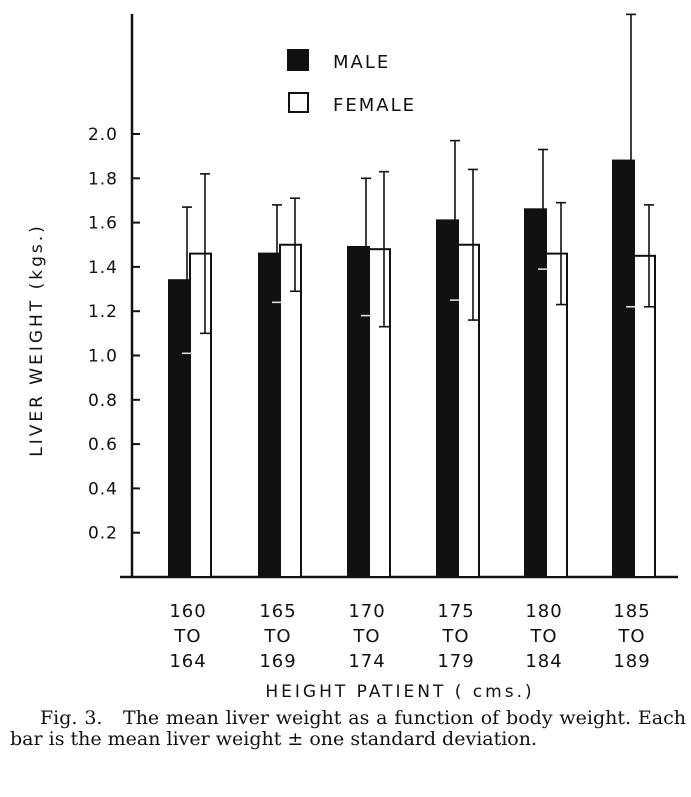 This screenshot has height=797, width=691. Describe the element at coordinates (103, 534) in the screenshot. I see `y-tick-label: 0.2` at that location.